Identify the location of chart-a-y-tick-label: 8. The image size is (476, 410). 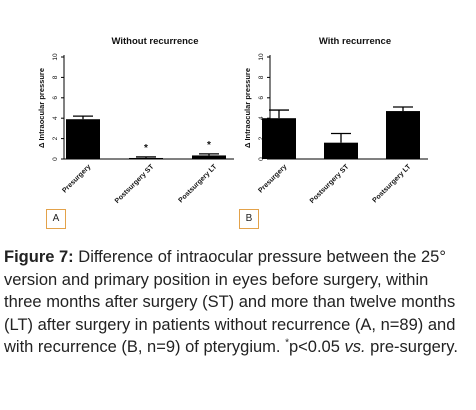
(55, 77).